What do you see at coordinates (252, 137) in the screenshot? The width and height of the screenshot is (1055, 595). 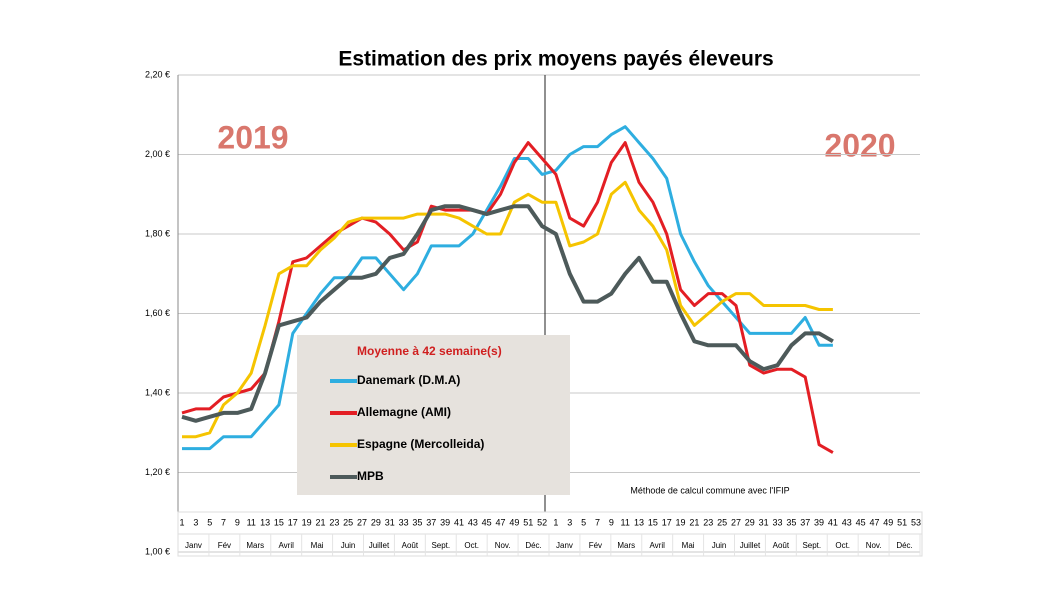 I see `year-label: 2019` at bounding box center [252, 137].